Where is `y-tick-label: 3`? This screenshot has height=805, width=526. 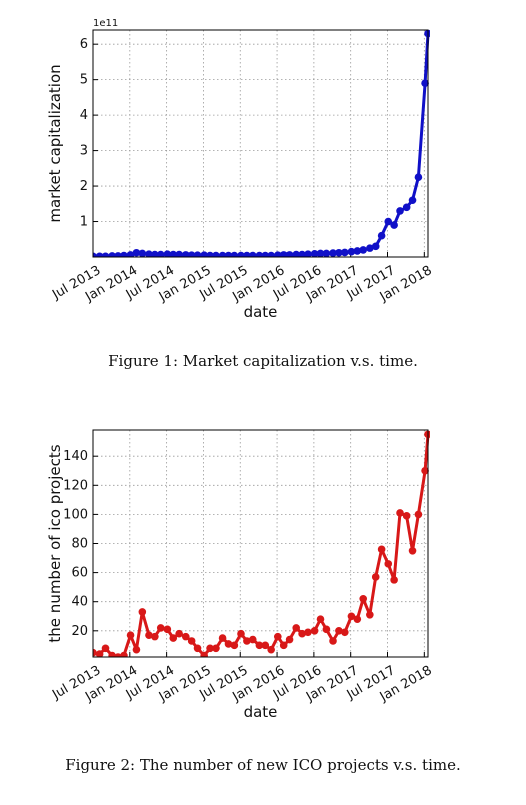 y-tick-label: 3 is located at coordinates (84, 151).